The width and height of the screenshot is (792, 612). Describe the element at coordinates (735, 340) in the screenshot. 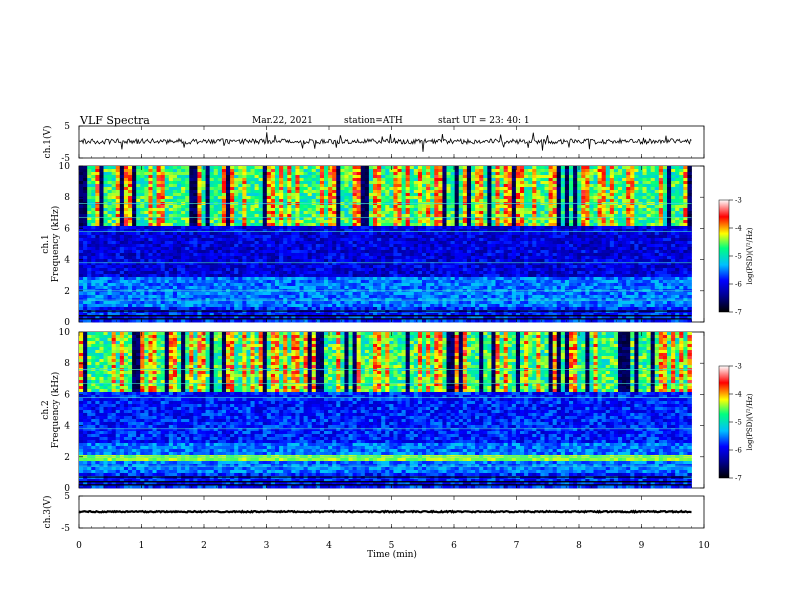

I see `colorbar-ticks: -3 -4 -5 -6 -7 -3 -4 -5 -6 -7` at that location.